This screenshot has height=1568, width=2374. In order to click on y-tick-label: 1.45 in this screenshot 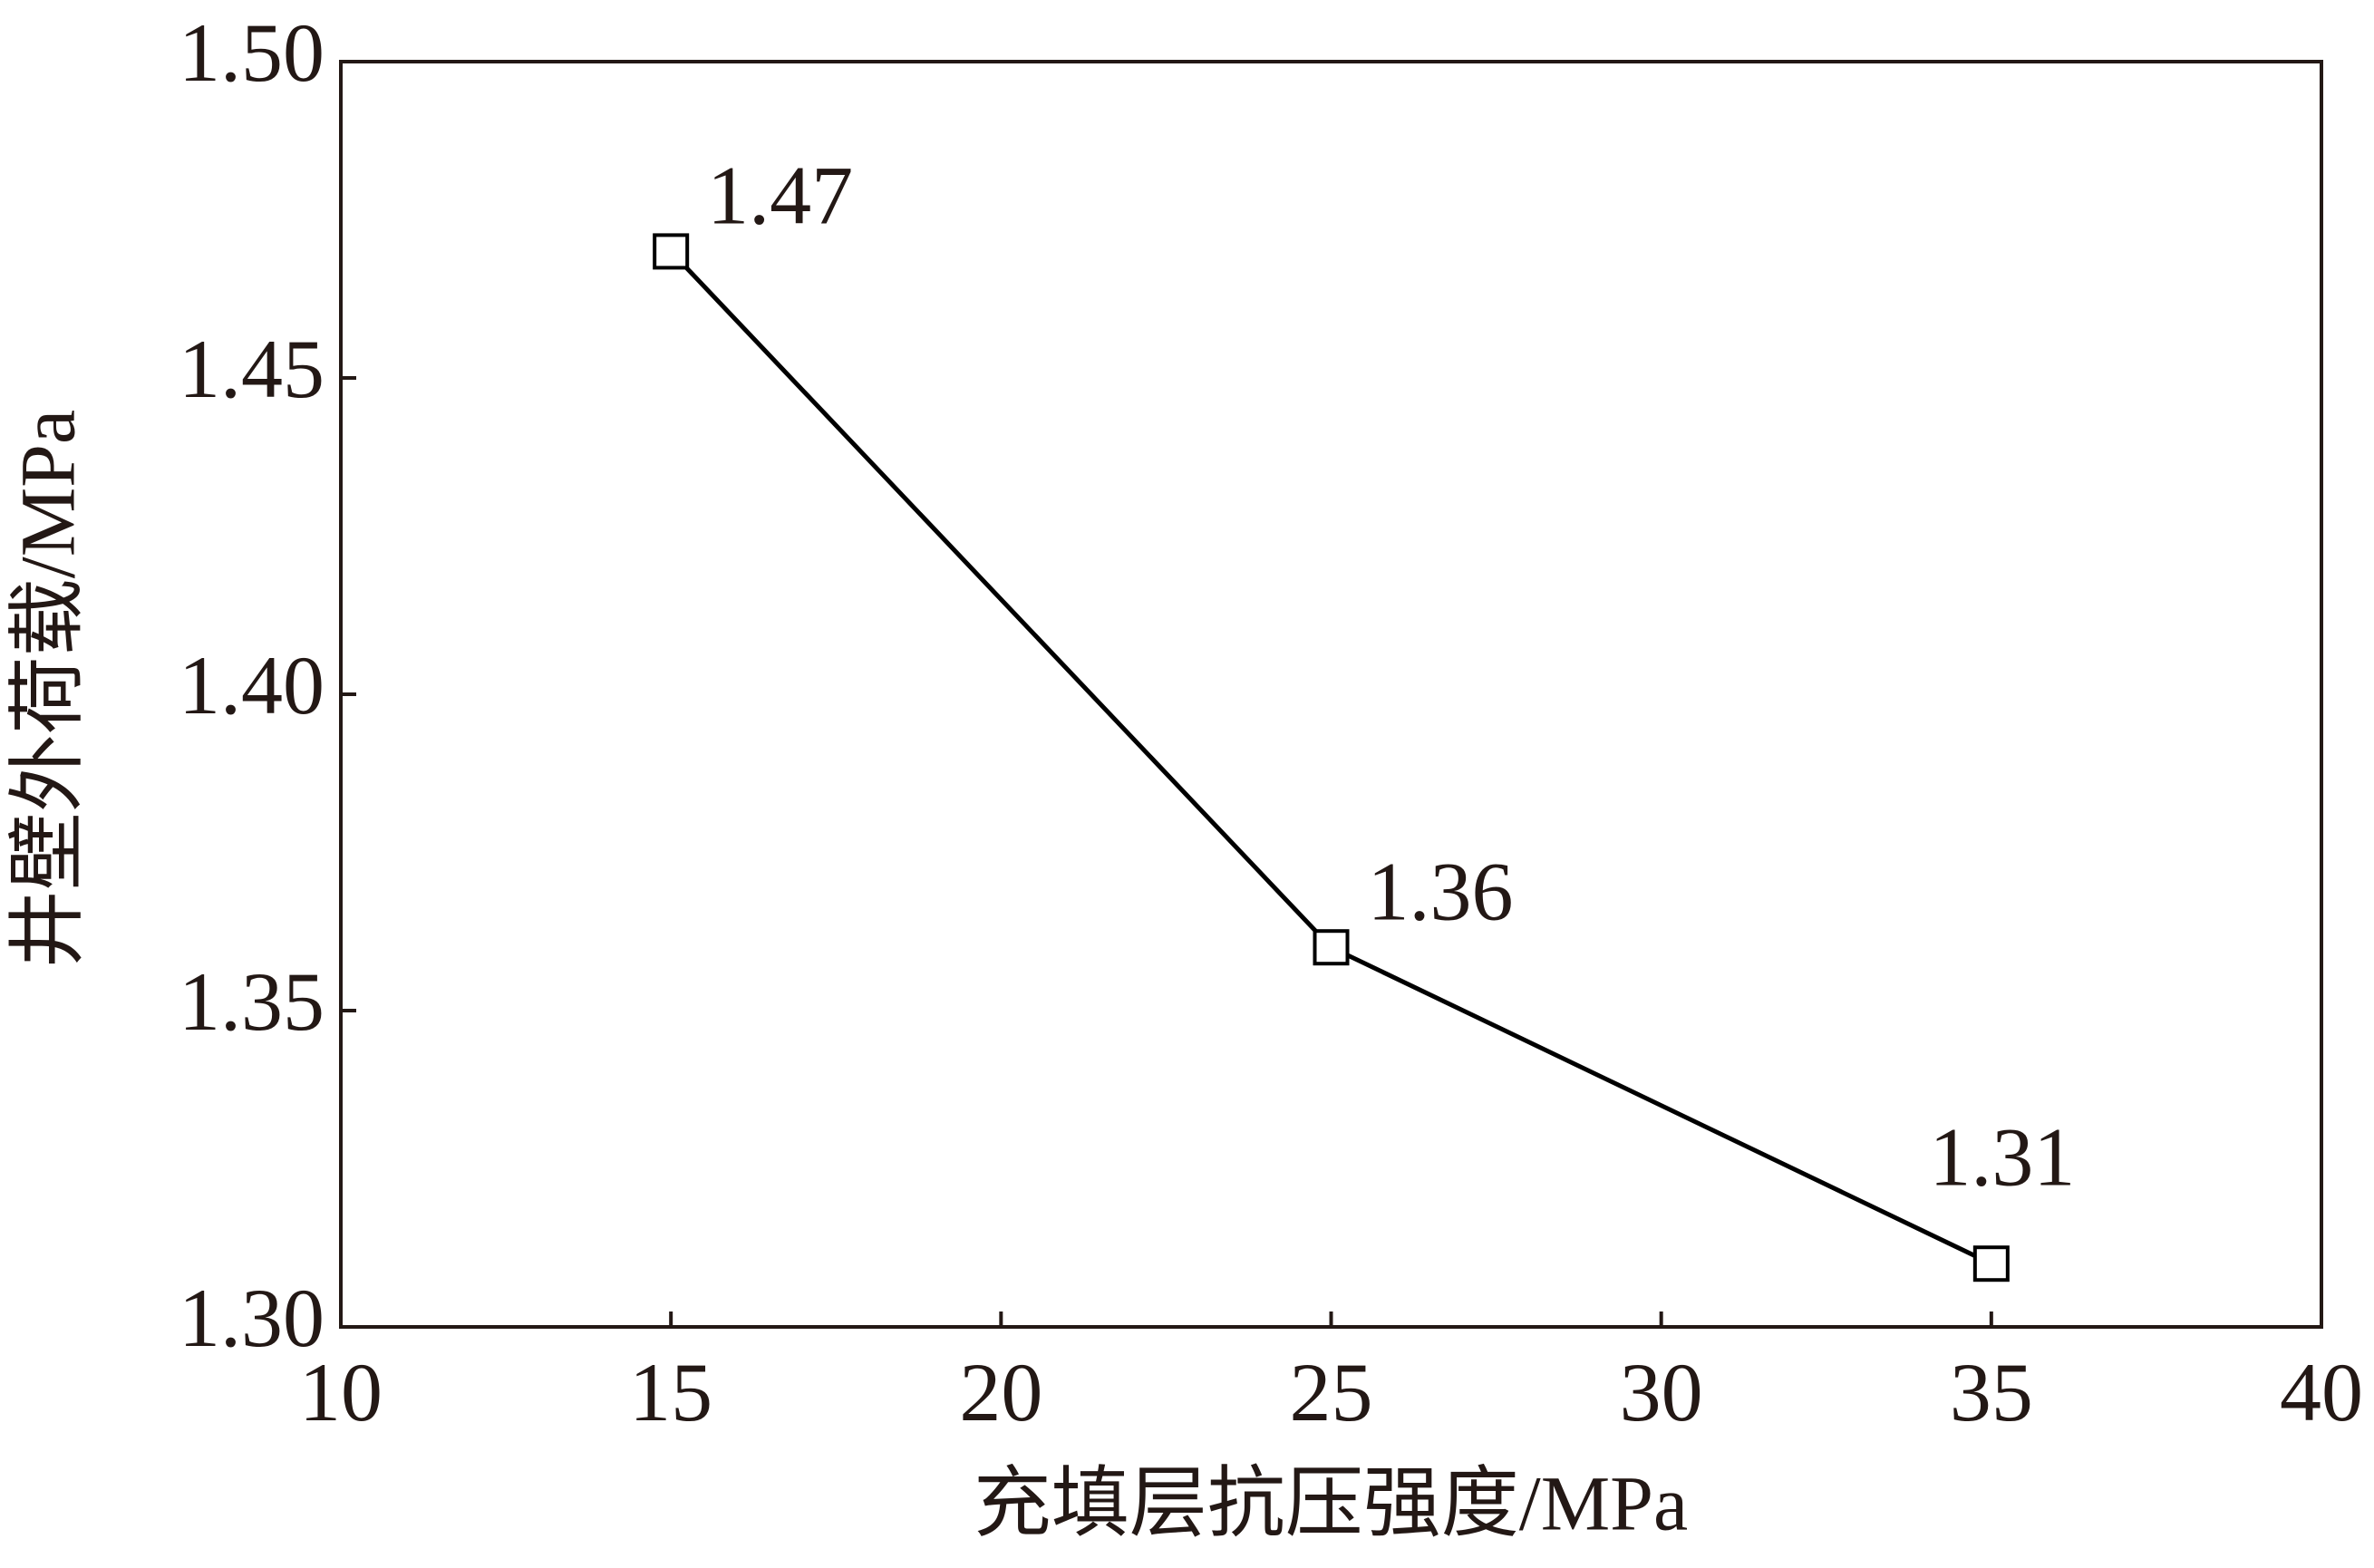, I will do `click(252, 369)`.